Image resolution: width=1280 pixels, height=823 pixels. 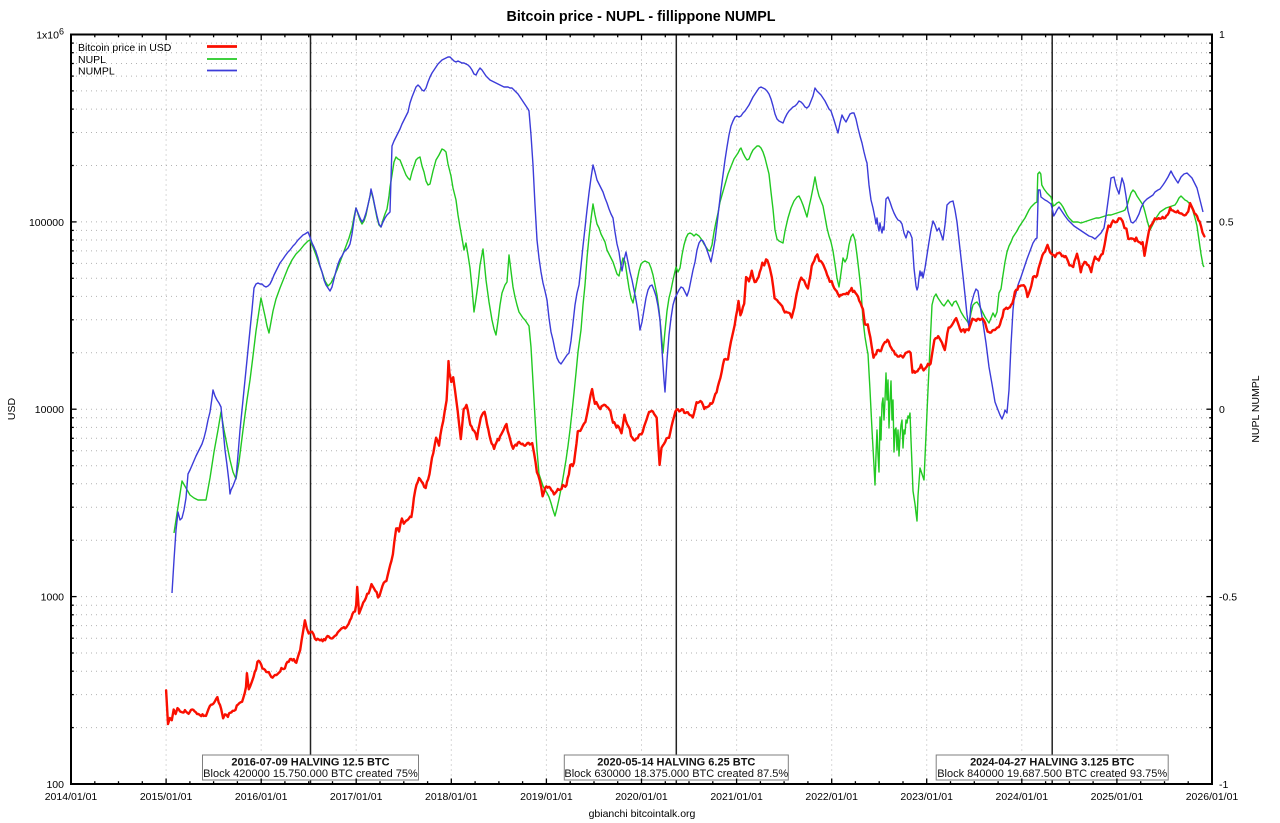 What do you see at coordinates (1222, 410) in the screenshot?
I see `svg-text: 0` at bounding box center [1222, 410].